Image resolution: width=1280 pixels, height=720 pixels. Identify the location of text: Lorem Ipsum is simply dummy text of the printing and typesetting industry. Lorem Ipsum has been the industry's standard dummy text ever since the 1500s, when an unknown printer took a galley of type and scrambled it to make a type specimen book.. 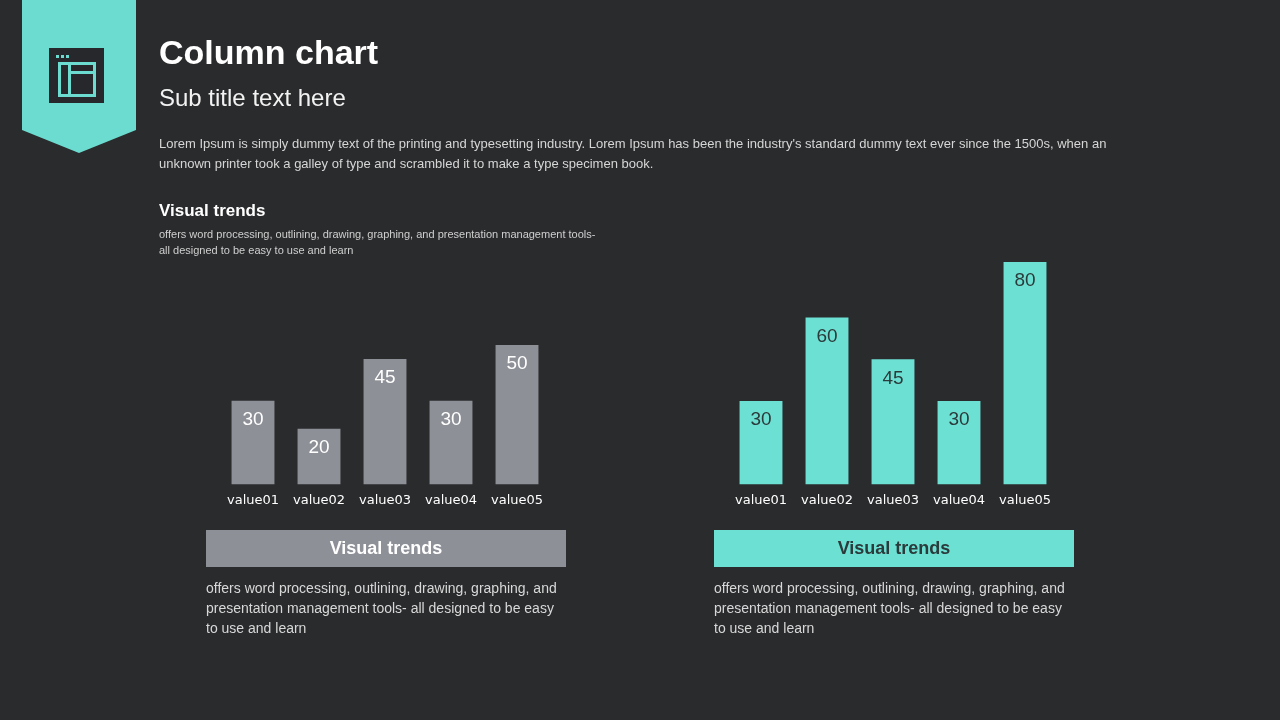
(633, 154).